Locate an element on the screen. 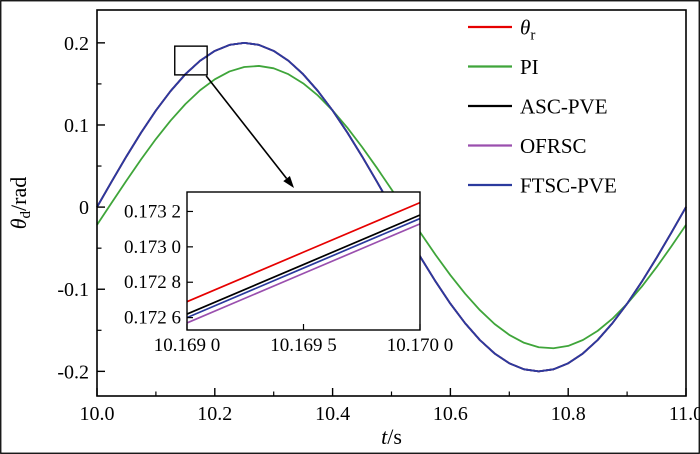  legend-item-θr: θr is located at coordinates (501, 30).